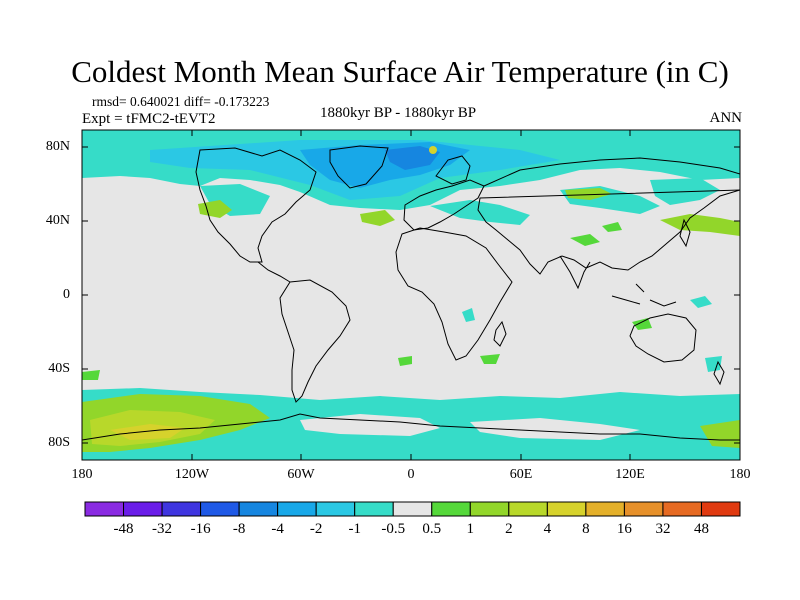 The image size is (800, 600). I want to click on colorbar-label: 0.5, so click(432, 529).